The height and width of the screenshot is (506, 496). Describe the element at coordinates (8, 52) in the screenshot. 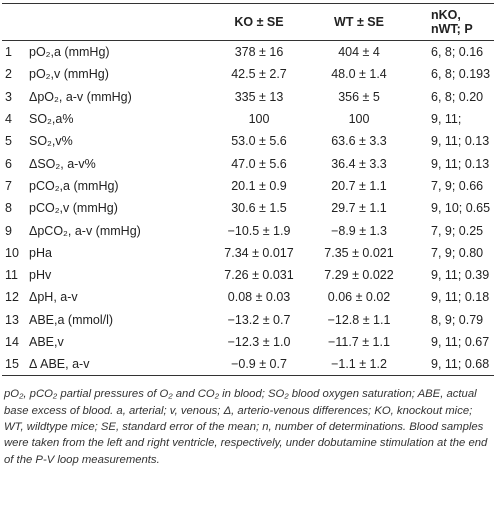

I see `table-cell: 1` at that location.